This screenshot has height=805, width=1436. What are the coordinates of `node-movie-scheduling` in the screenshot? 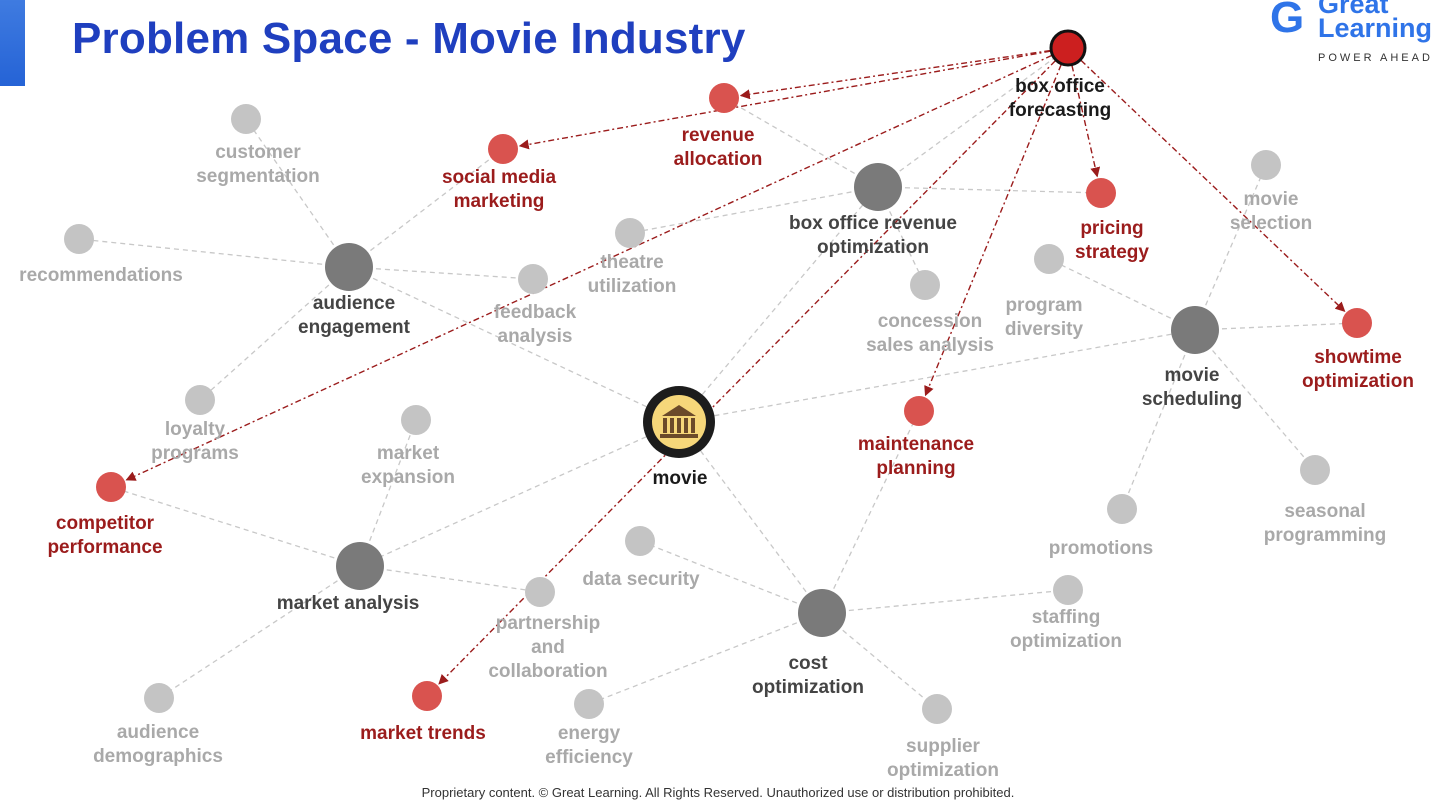 It's located at (1195, 330).